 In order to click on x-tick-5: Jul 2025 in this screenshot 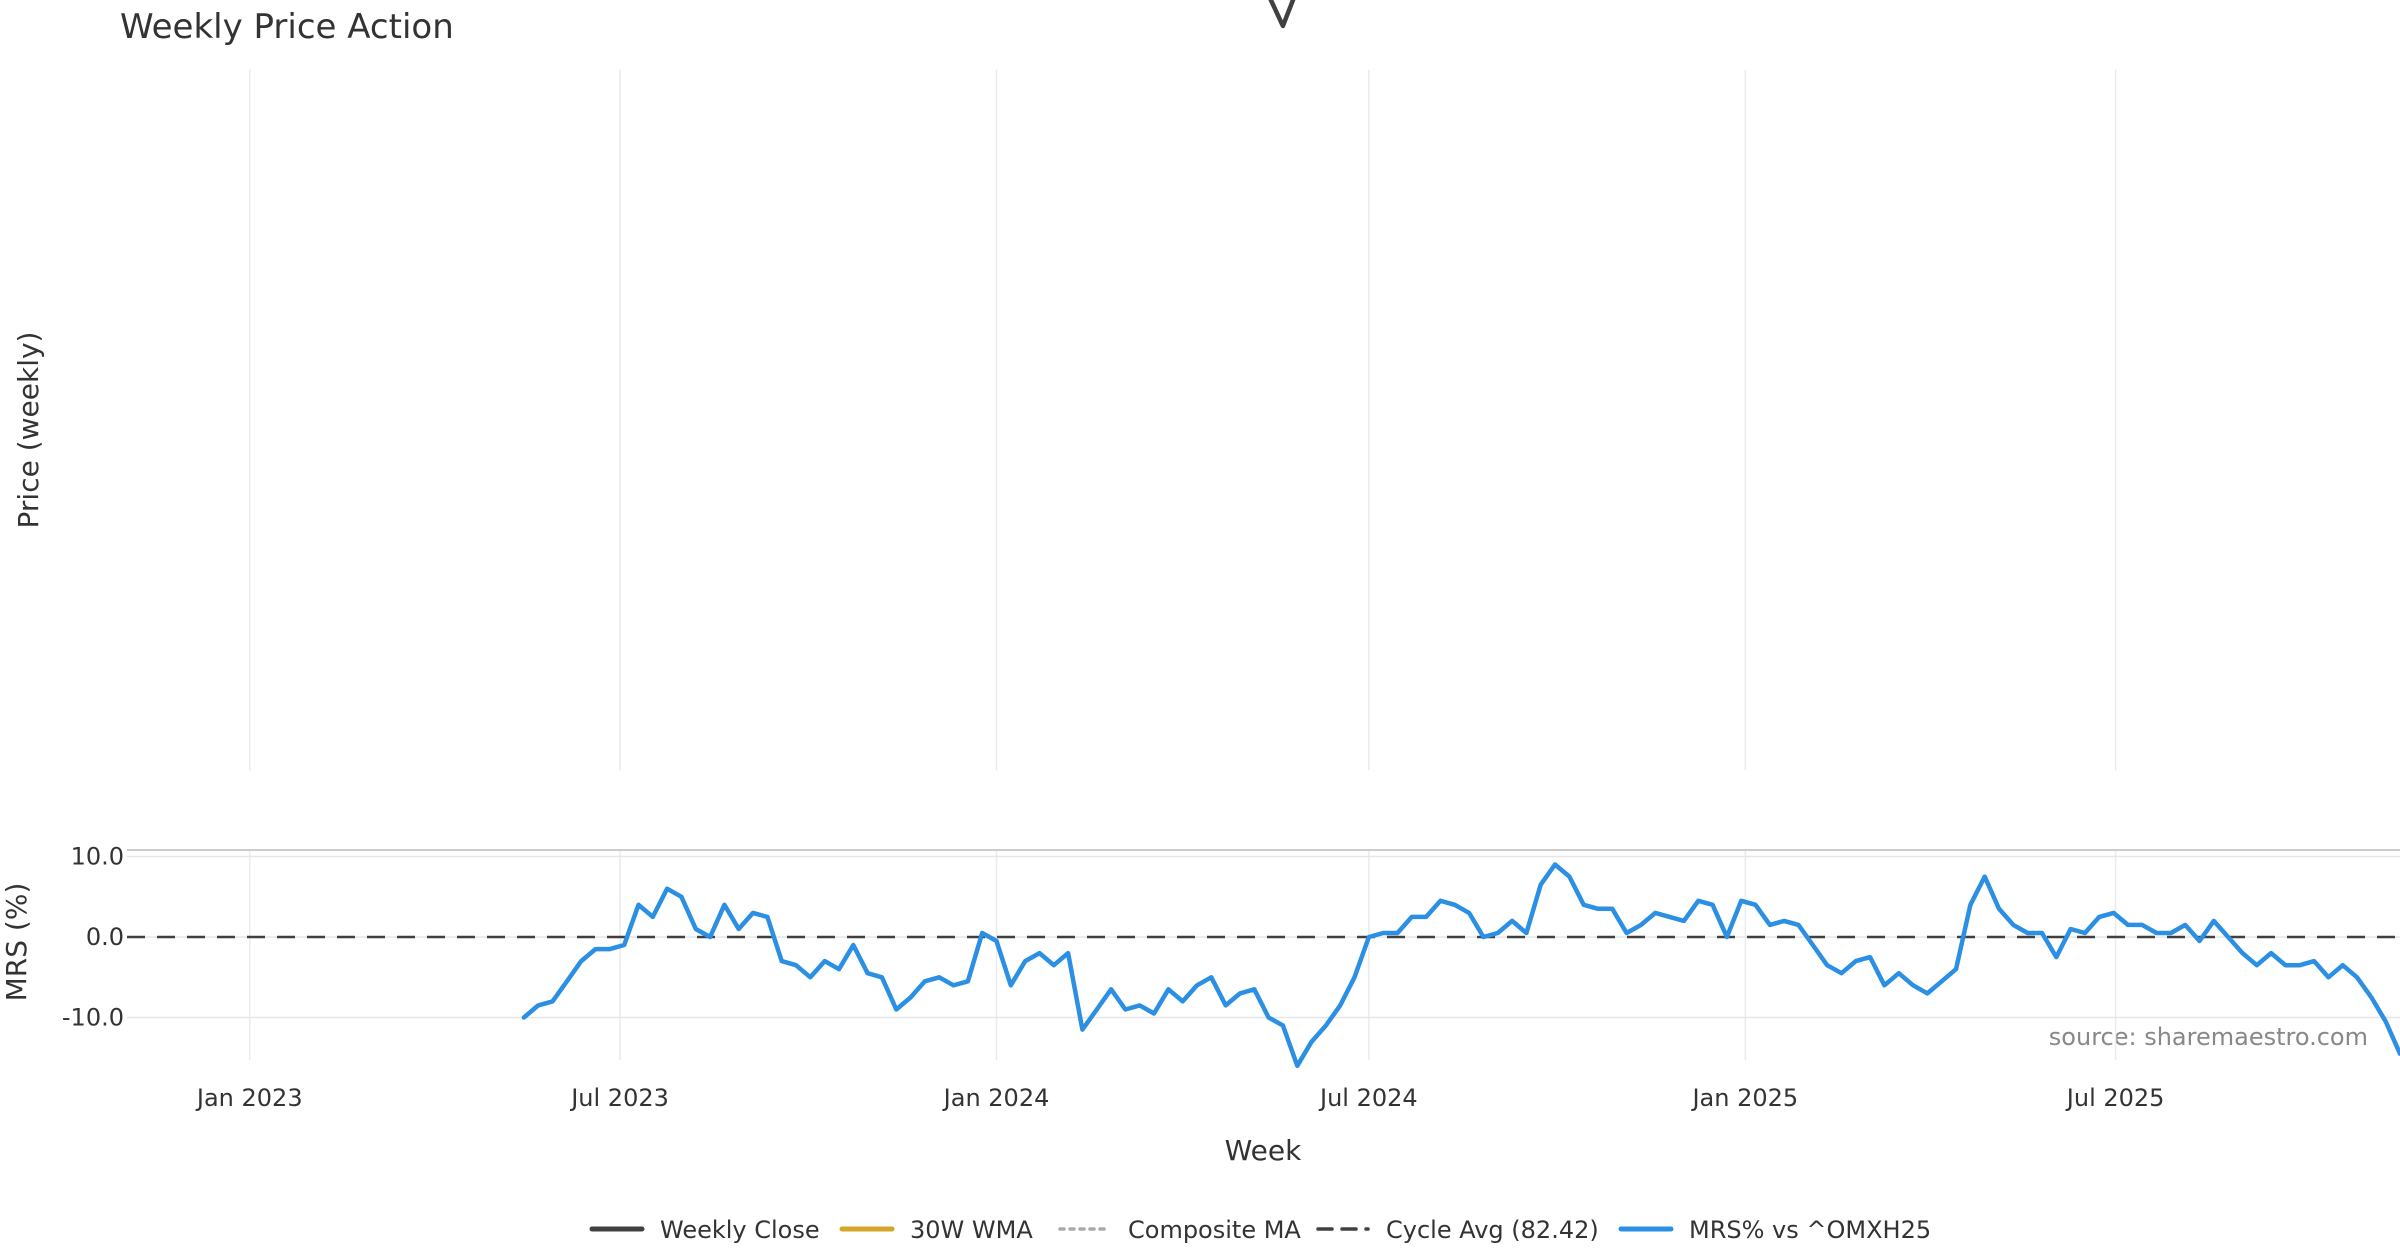, I will do `click(2115, 1098)`.